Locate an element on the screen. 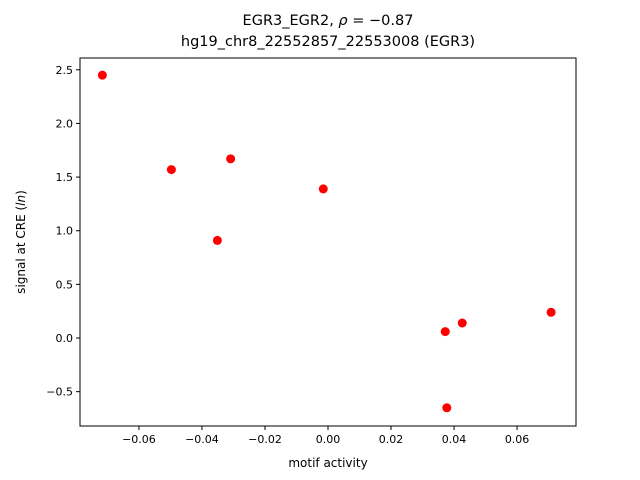 The image size is (640, 480). x-axis-ticks: −0.06 −0.04 −0.02 0.00 0.02 0.04 0.06 is located at coordinates (325, 436).